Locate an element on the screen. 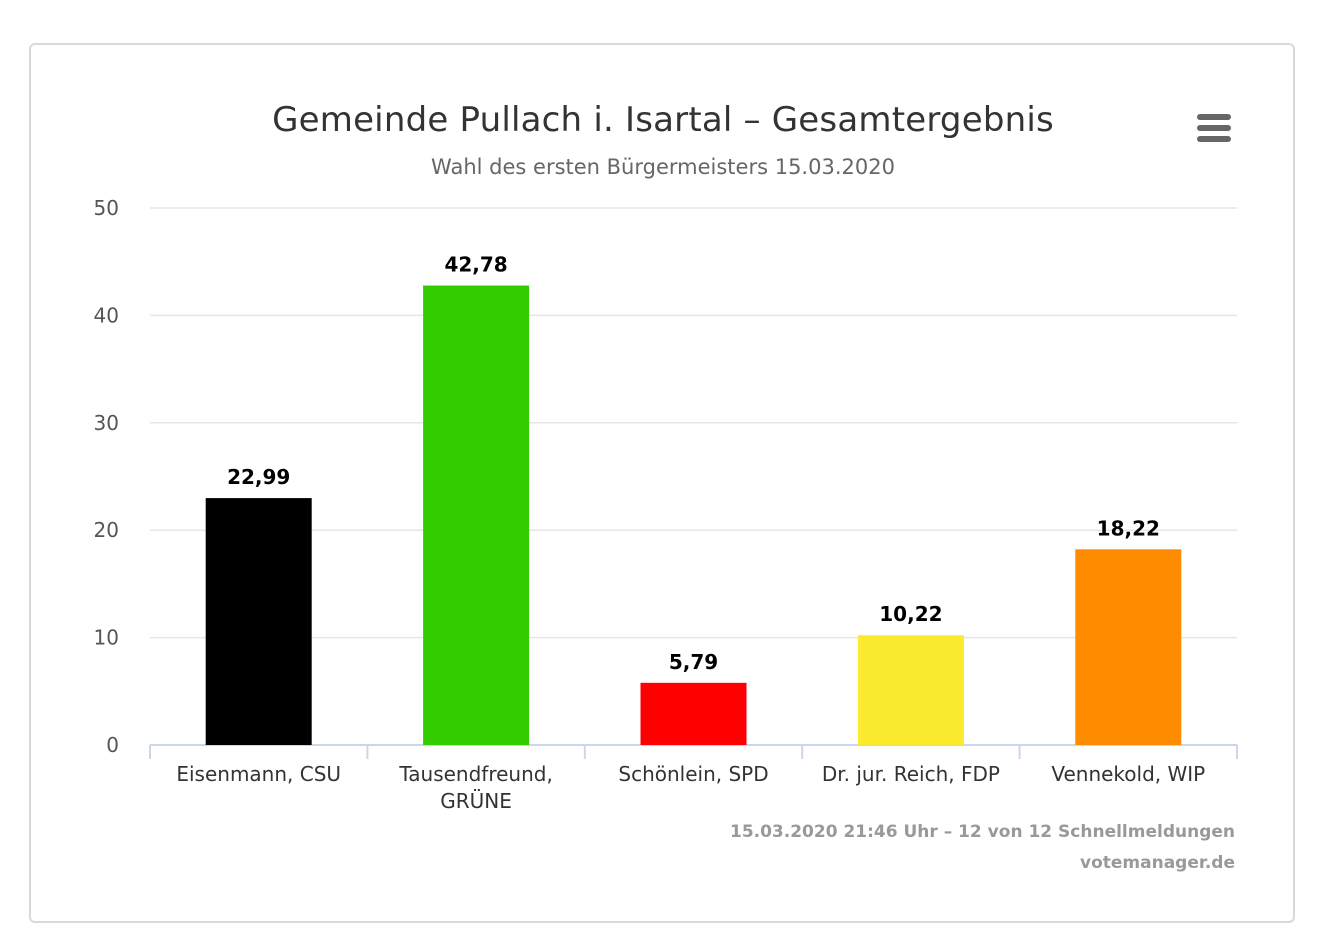 Image resolution: width=1322 pixels, height=952 pixels. credits-link: votemanager.de is located at coordinates (1157, 863).